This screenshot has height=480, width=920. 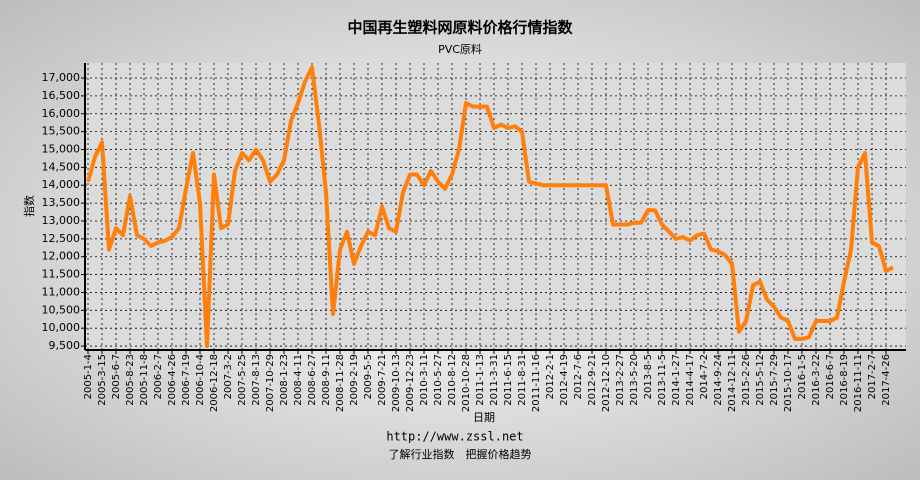 I want to click on y-tick-label: 11,000, so click(x=61, y=291).